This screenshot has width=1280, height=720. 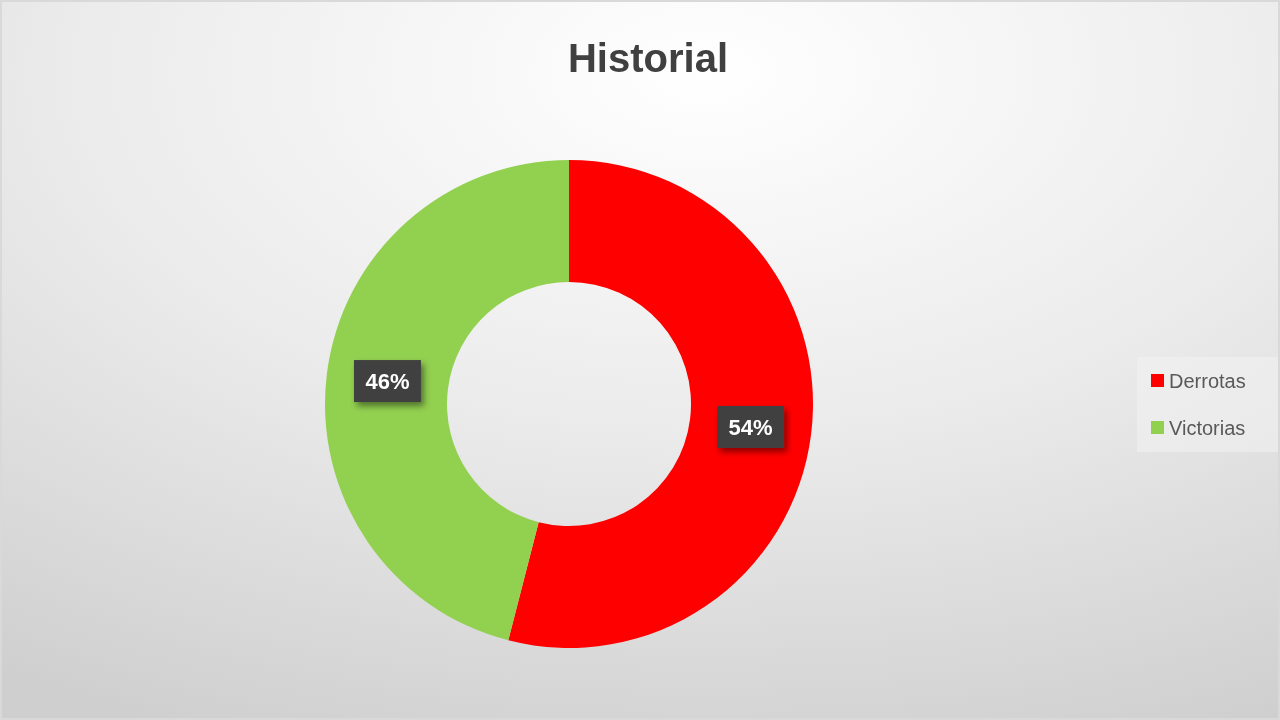 What do you see at coordinates (1207, 381) in the screenshot?
I see `legend-label: Derrotas` at bounding box center [1207, 381].